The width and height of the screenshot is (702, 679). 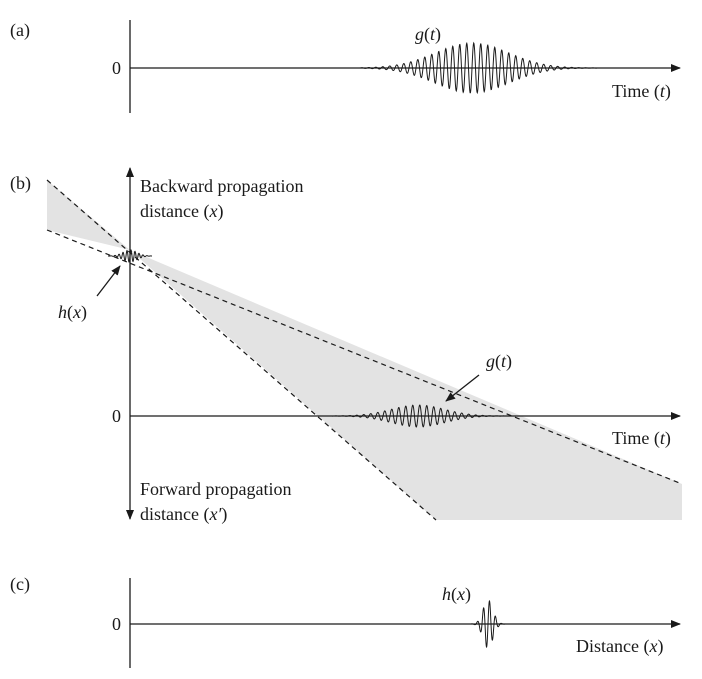 What do you see at coordinates (20, 584) in the screenshot?
I see `panel-c-tag: (c)` at bounding box center [20, 584].